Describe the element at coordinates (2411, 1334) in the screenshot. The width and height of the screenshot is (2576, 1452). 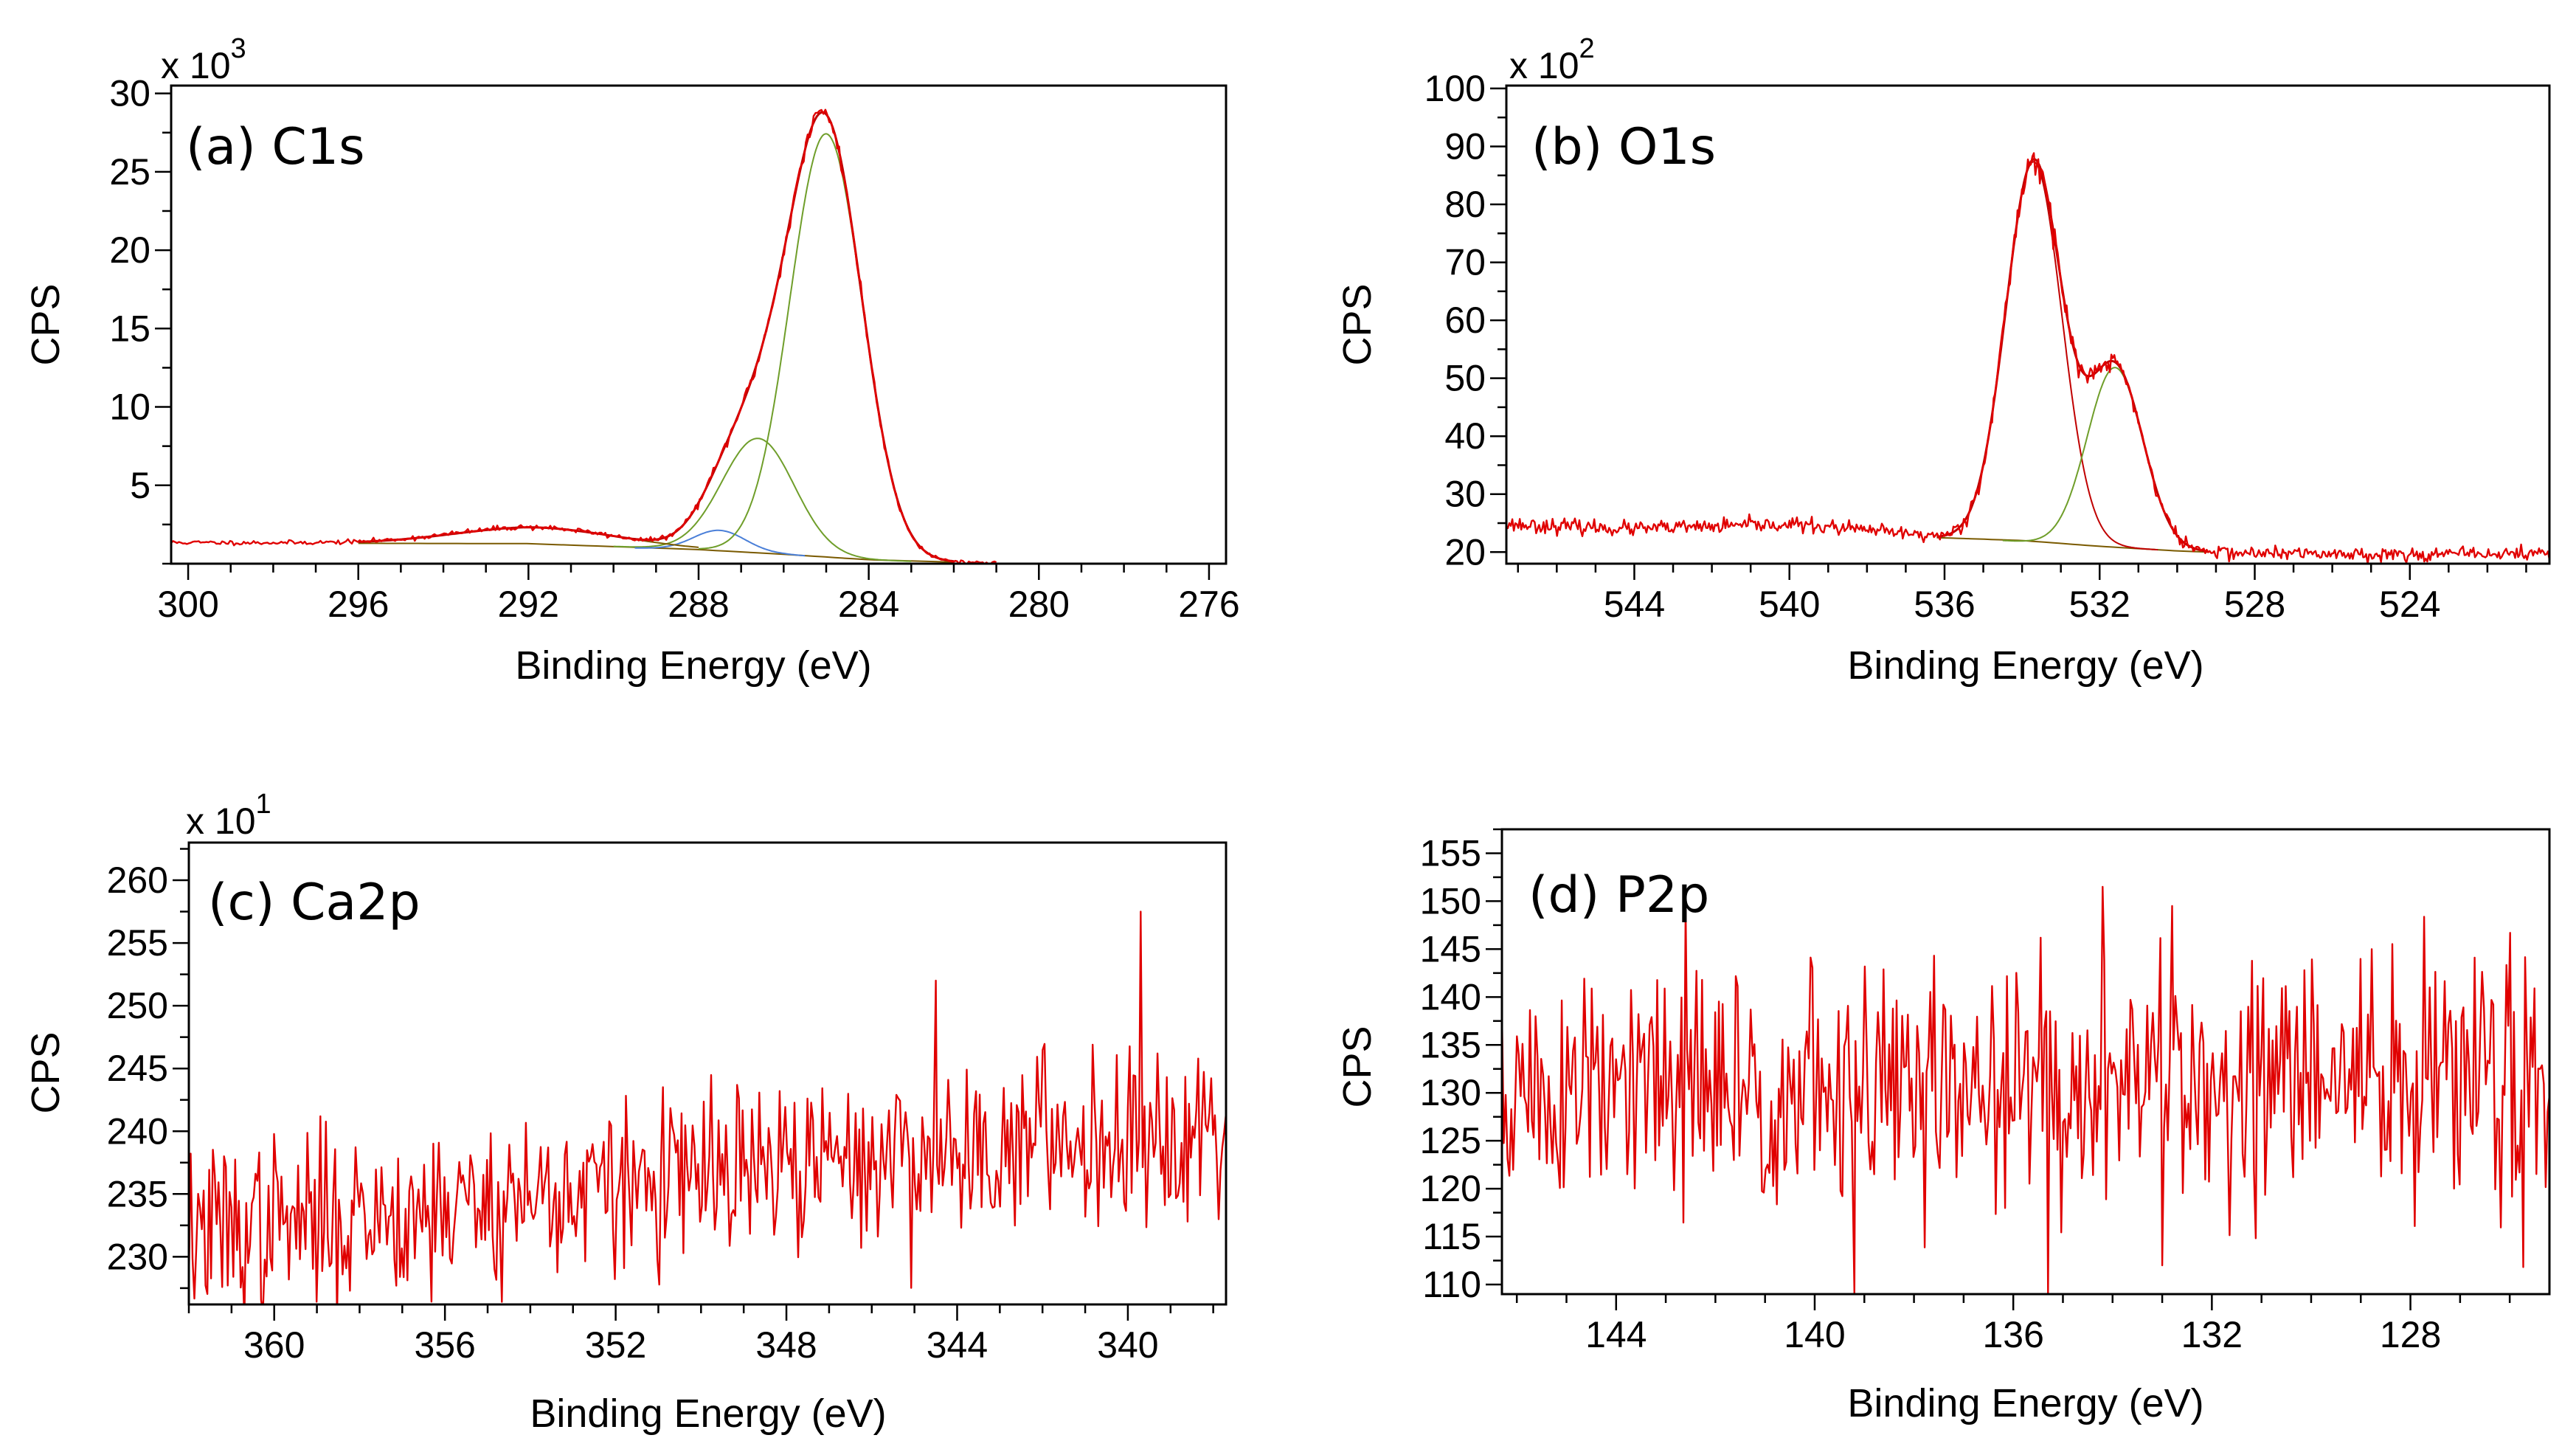
I see `x-tick-label: 128` at that location.